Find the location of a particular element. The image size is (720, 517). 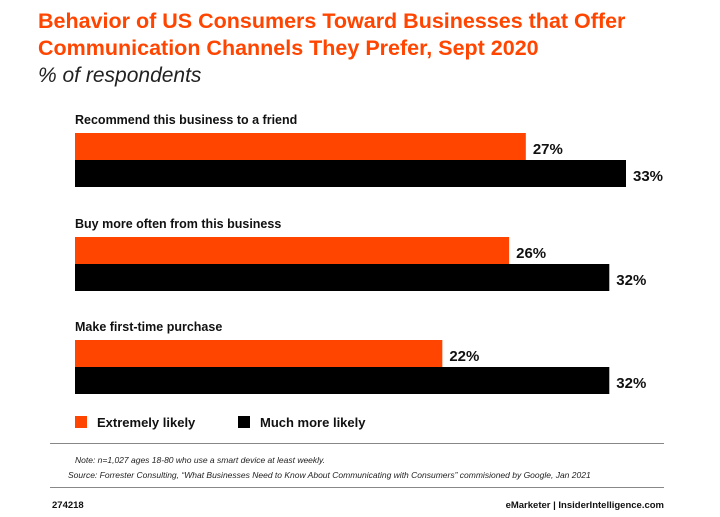

legend-label: Much more likely is located at coordinates (313, 422).